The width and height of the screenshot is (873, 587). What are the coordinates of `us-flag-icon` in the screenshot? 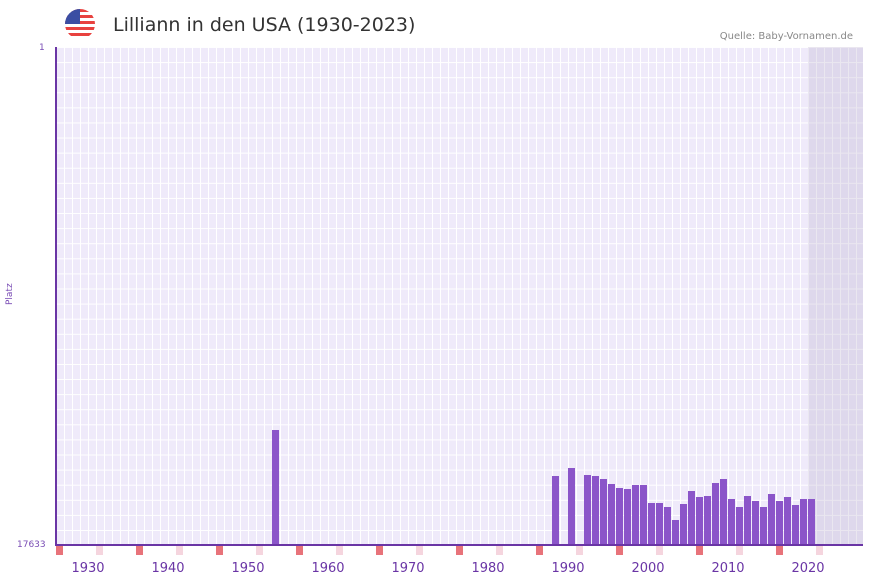 It's located at (80, 24).